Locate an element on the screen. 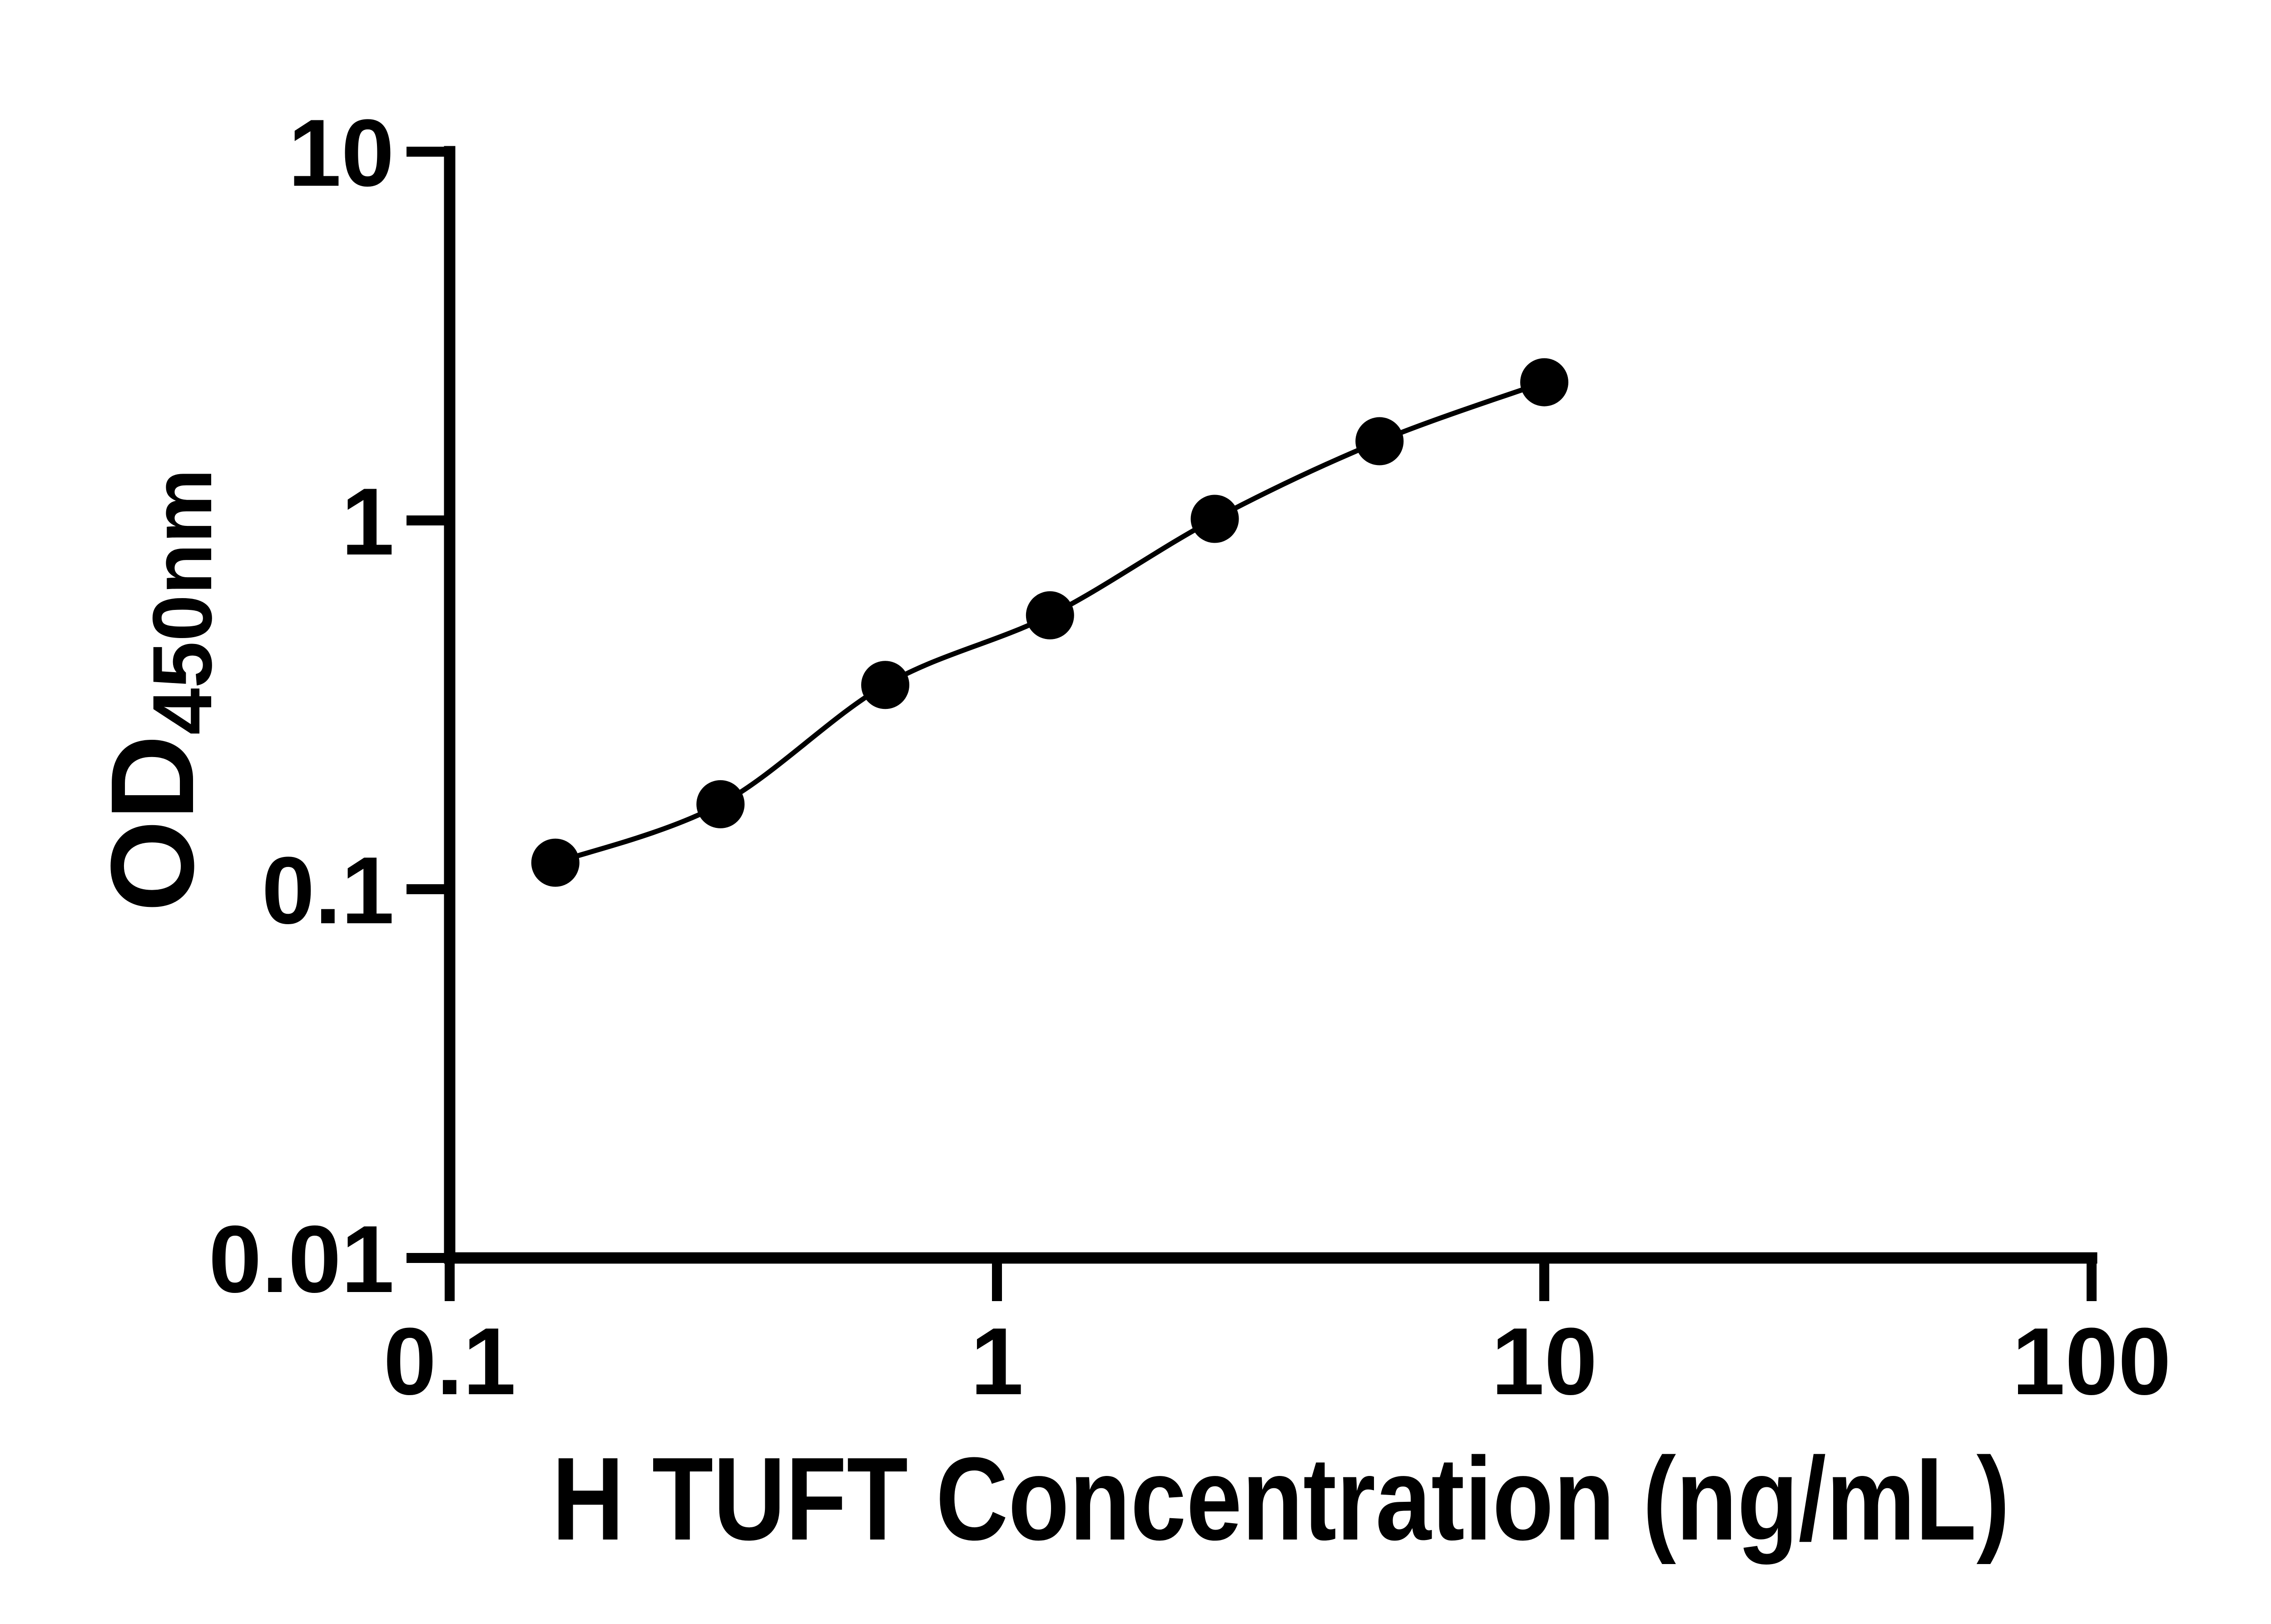 This screenshot has width=2271, height=1624. y-tick-label-0.01: 0.01 is located at coordinates (301, 1259).